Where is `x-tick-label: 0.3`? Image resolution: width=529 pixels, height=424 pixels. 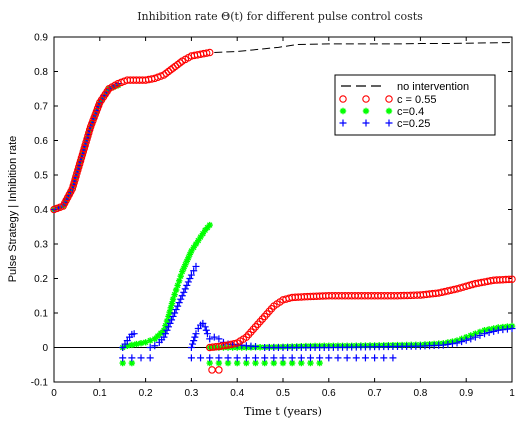 x-tick-label: 0.3 is located at coordinates (191, 393).